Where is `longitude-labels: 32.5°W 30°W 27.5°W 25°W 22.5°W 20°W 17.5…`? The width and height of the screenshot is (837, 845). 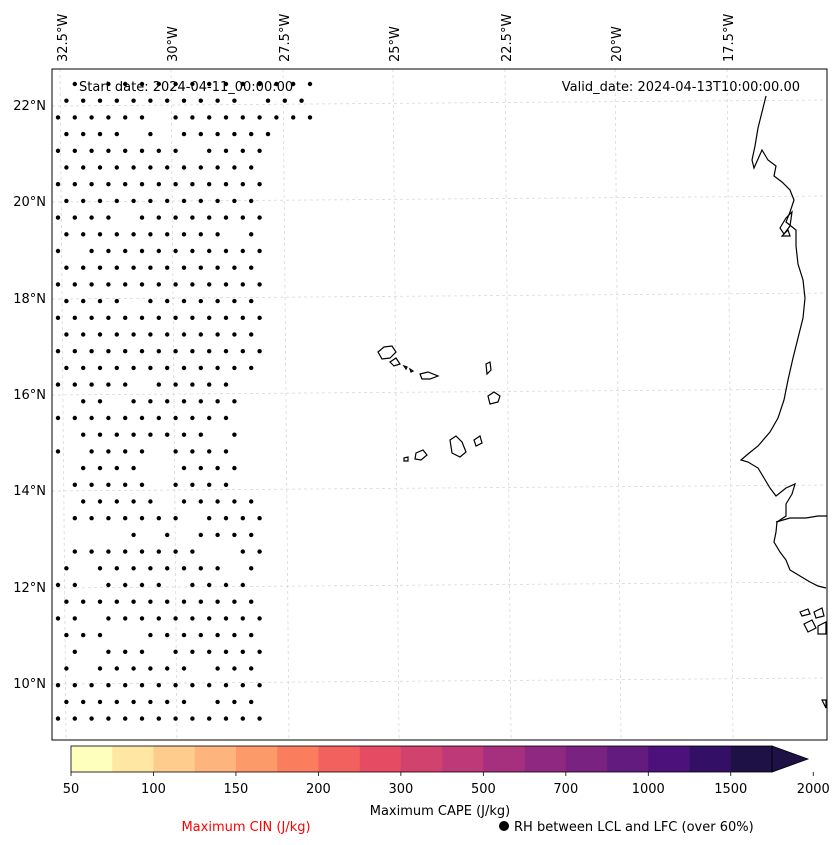 longitude-labels: 32.5°W 30°W 27.5°W 25°W 22.5°W 20°W 17.5… is located at coordinates (396, 38).